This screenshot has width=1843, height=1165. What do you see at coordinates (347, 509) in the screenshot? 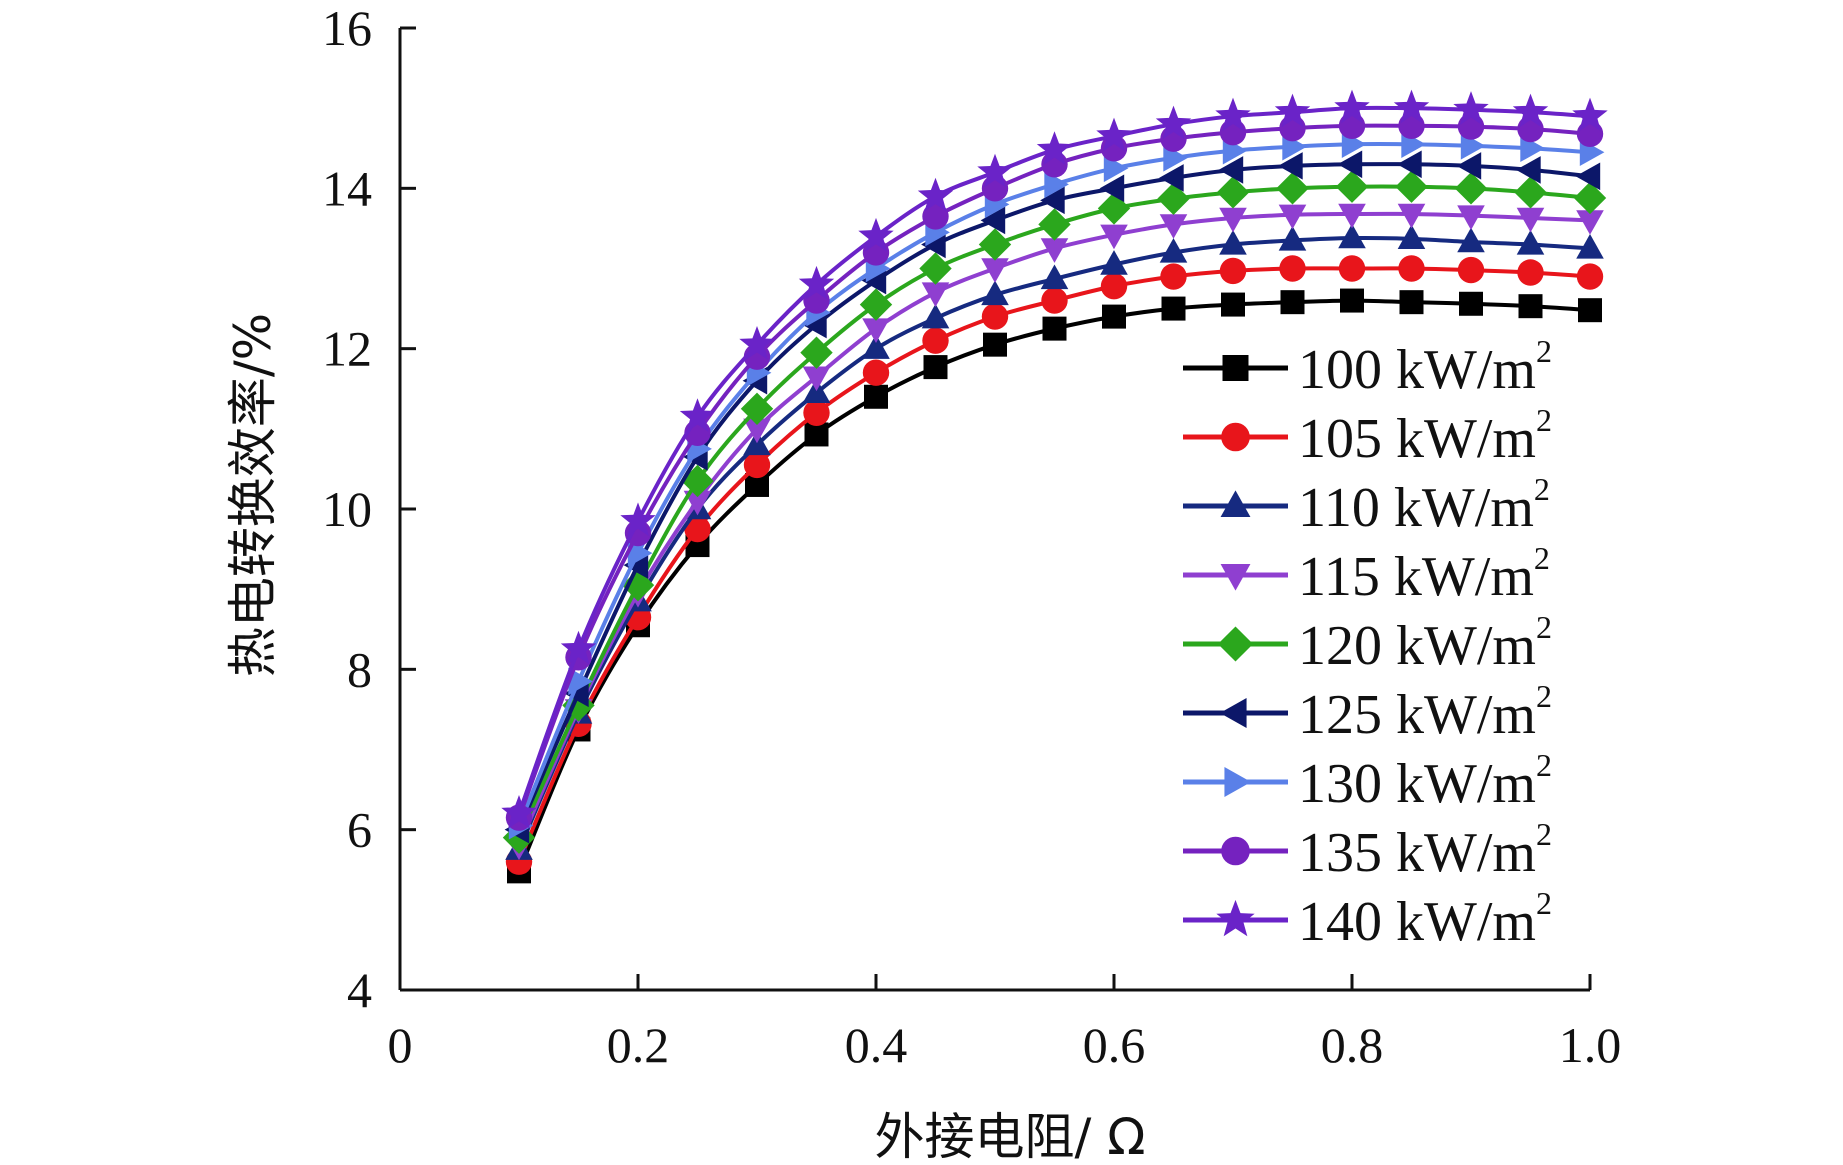
I see `y-tick-label: 10` at bounding box center [347, 509].